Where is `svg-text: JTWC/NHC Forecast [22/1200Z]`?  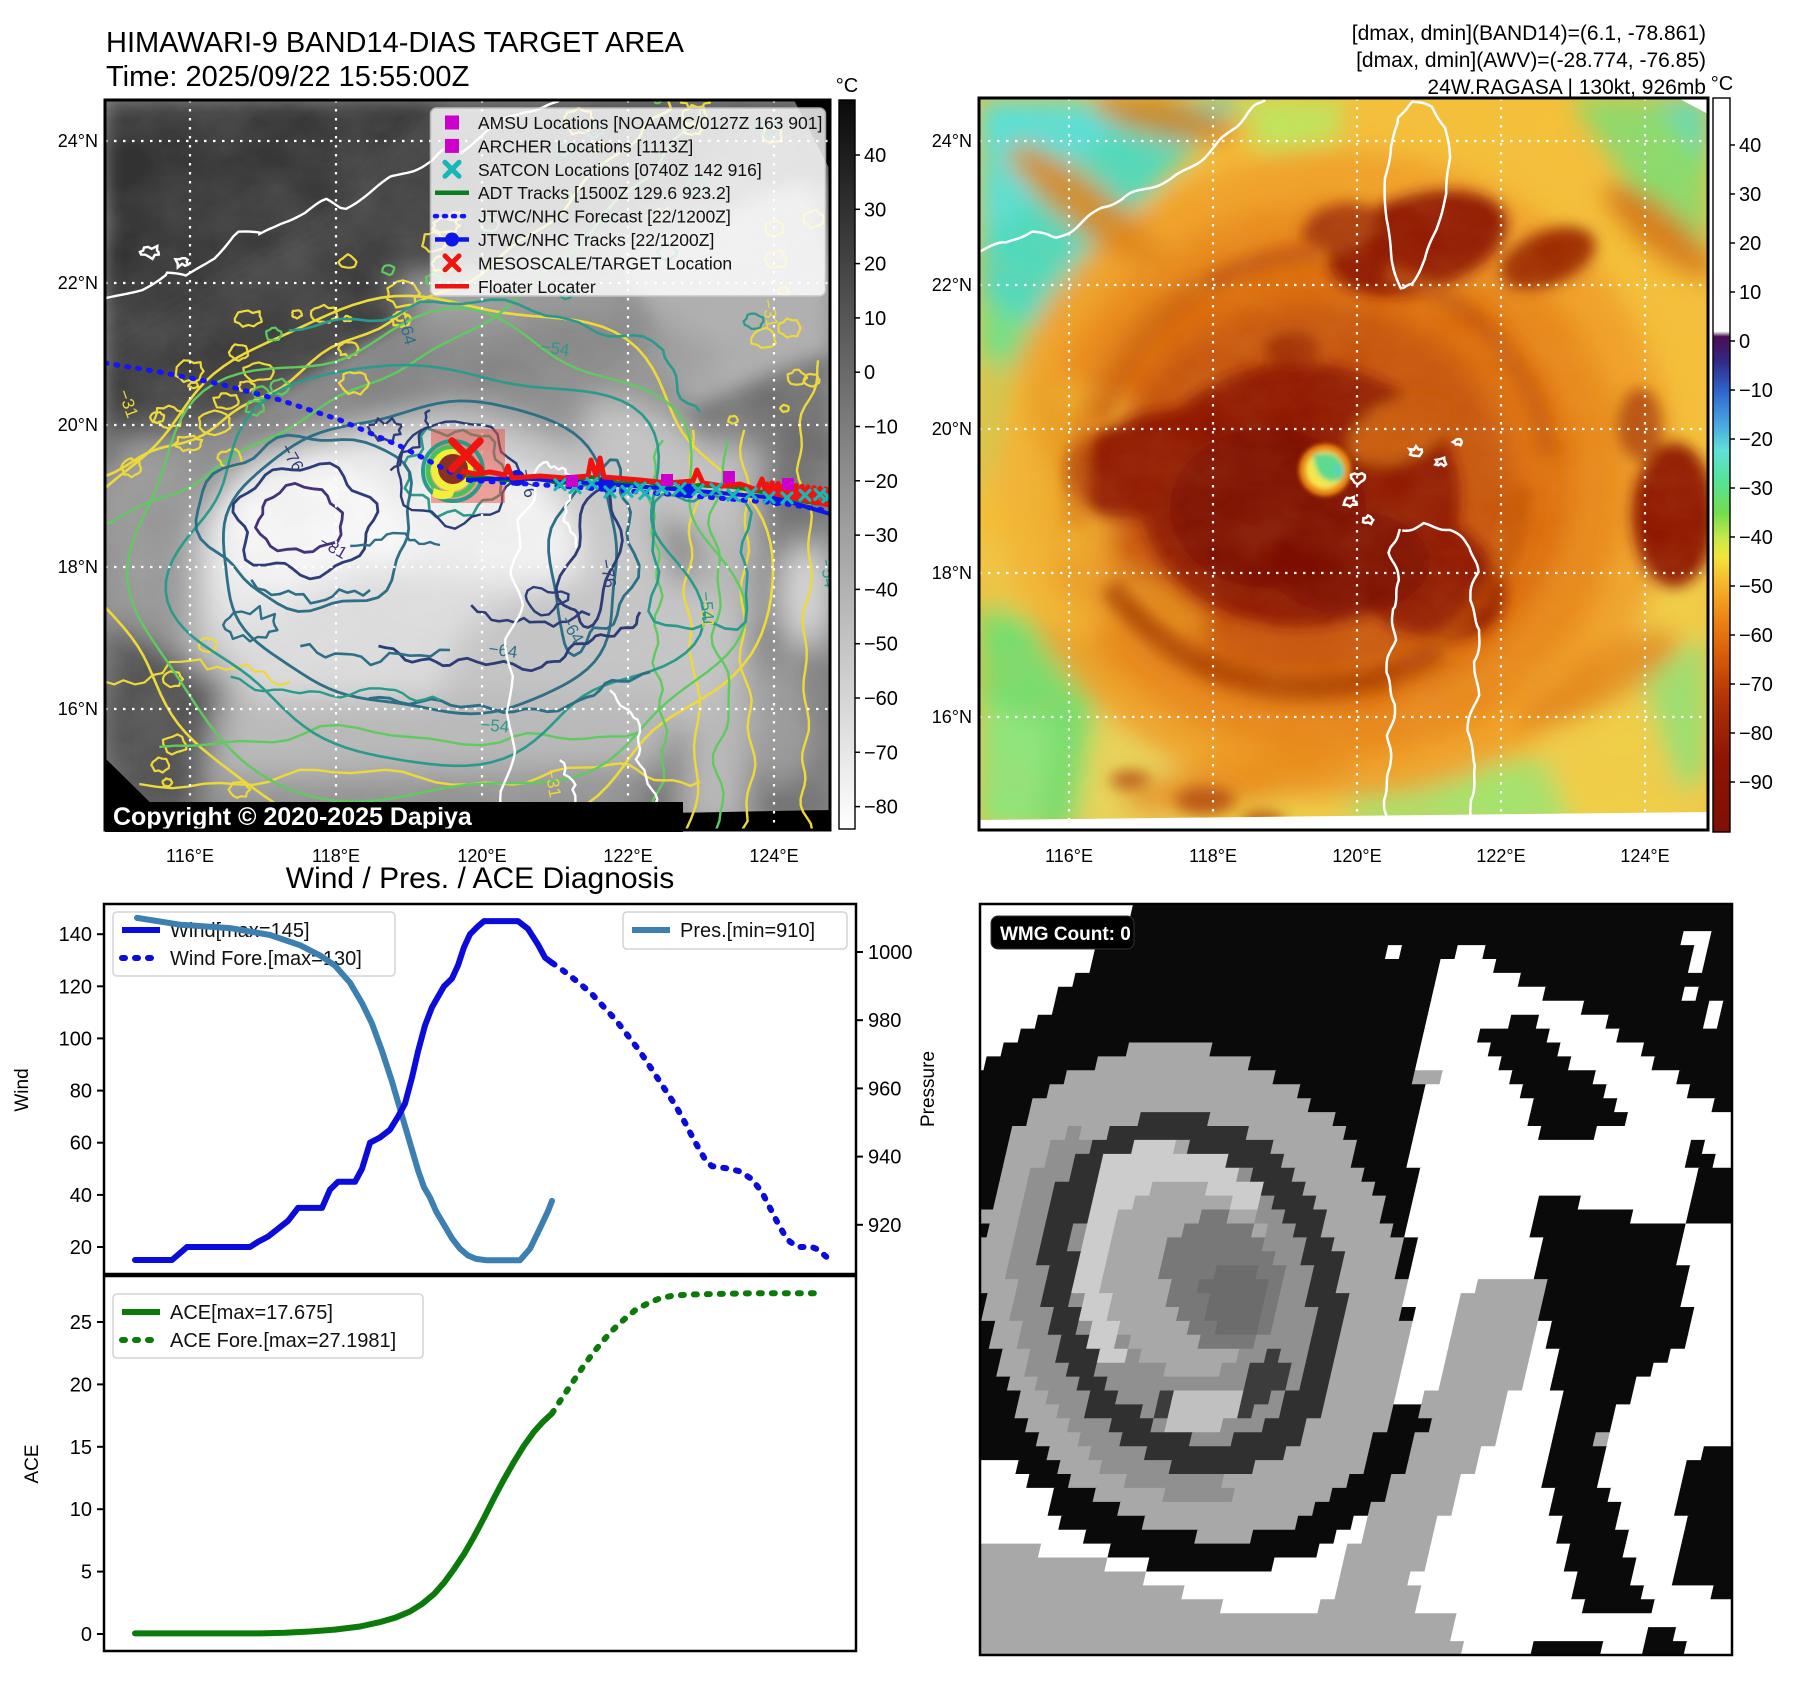
svg-text: JTWC/NHC Forecast [22/1200Z] is located at coordinates (604, 217).